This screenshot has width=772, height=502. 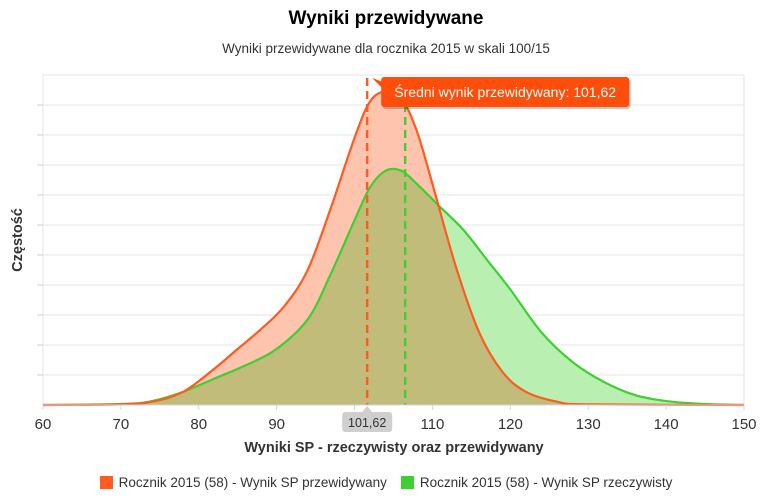 I want to click on legend-swatch-predicted, so click(x=106, y=482).